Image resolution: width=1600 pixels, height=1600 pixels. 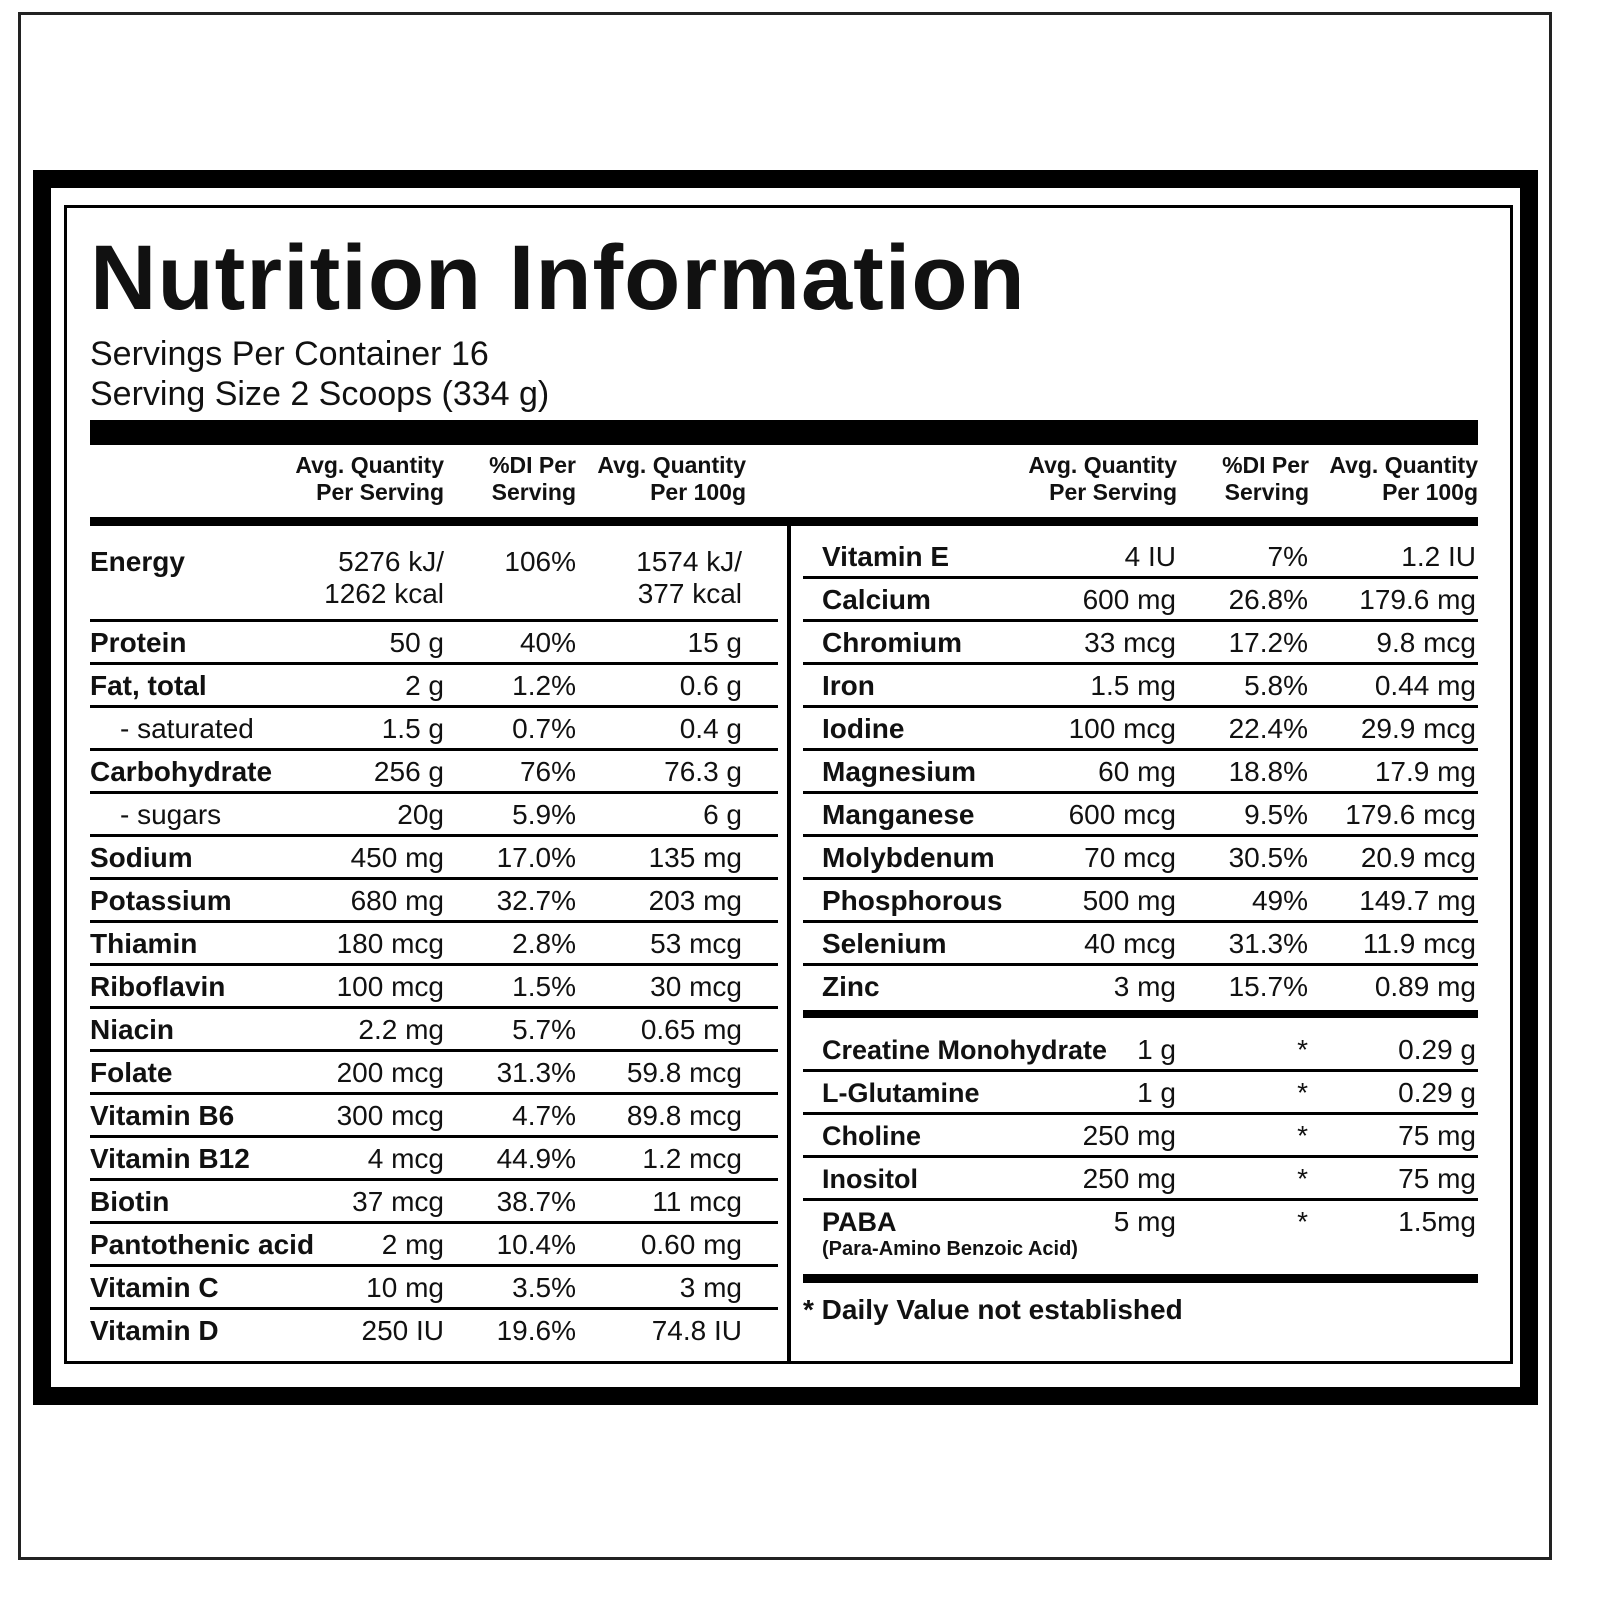 I want to click on row-value: 3 mg, so click(x=1144, y=986).